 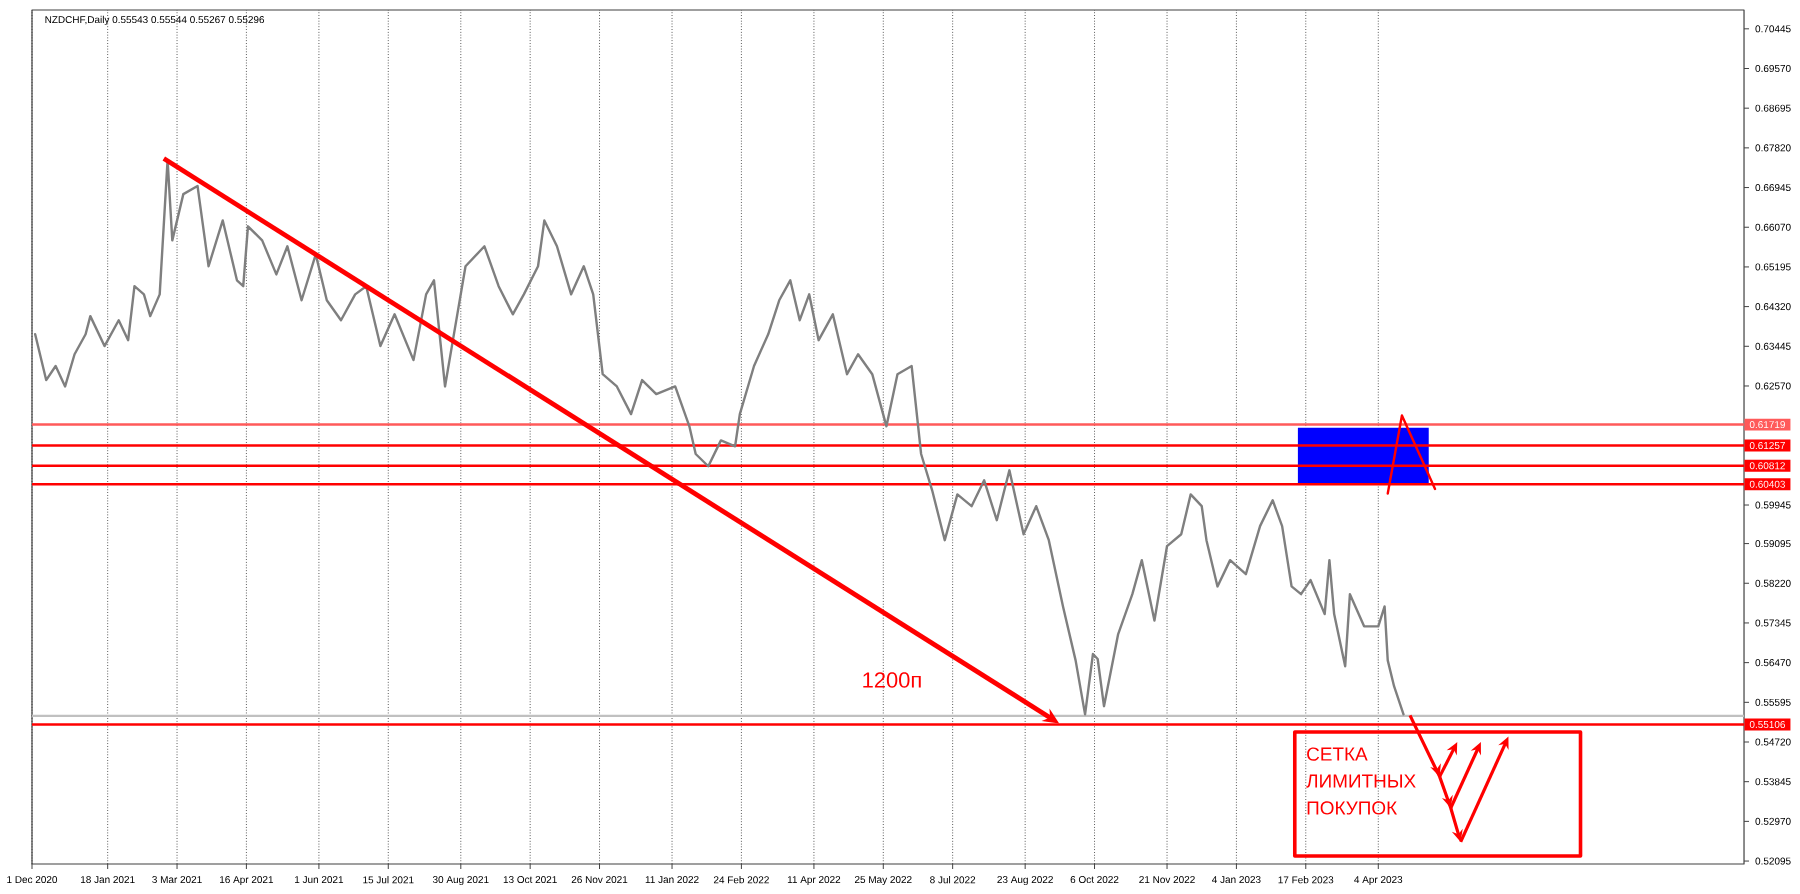 What do you see at coordinates (1361, 781) in the screenshot?
I see `annotation: СЕТКА ЛИМИТНЫХ ПОКУПОК` at bounding box center [1361, 781].